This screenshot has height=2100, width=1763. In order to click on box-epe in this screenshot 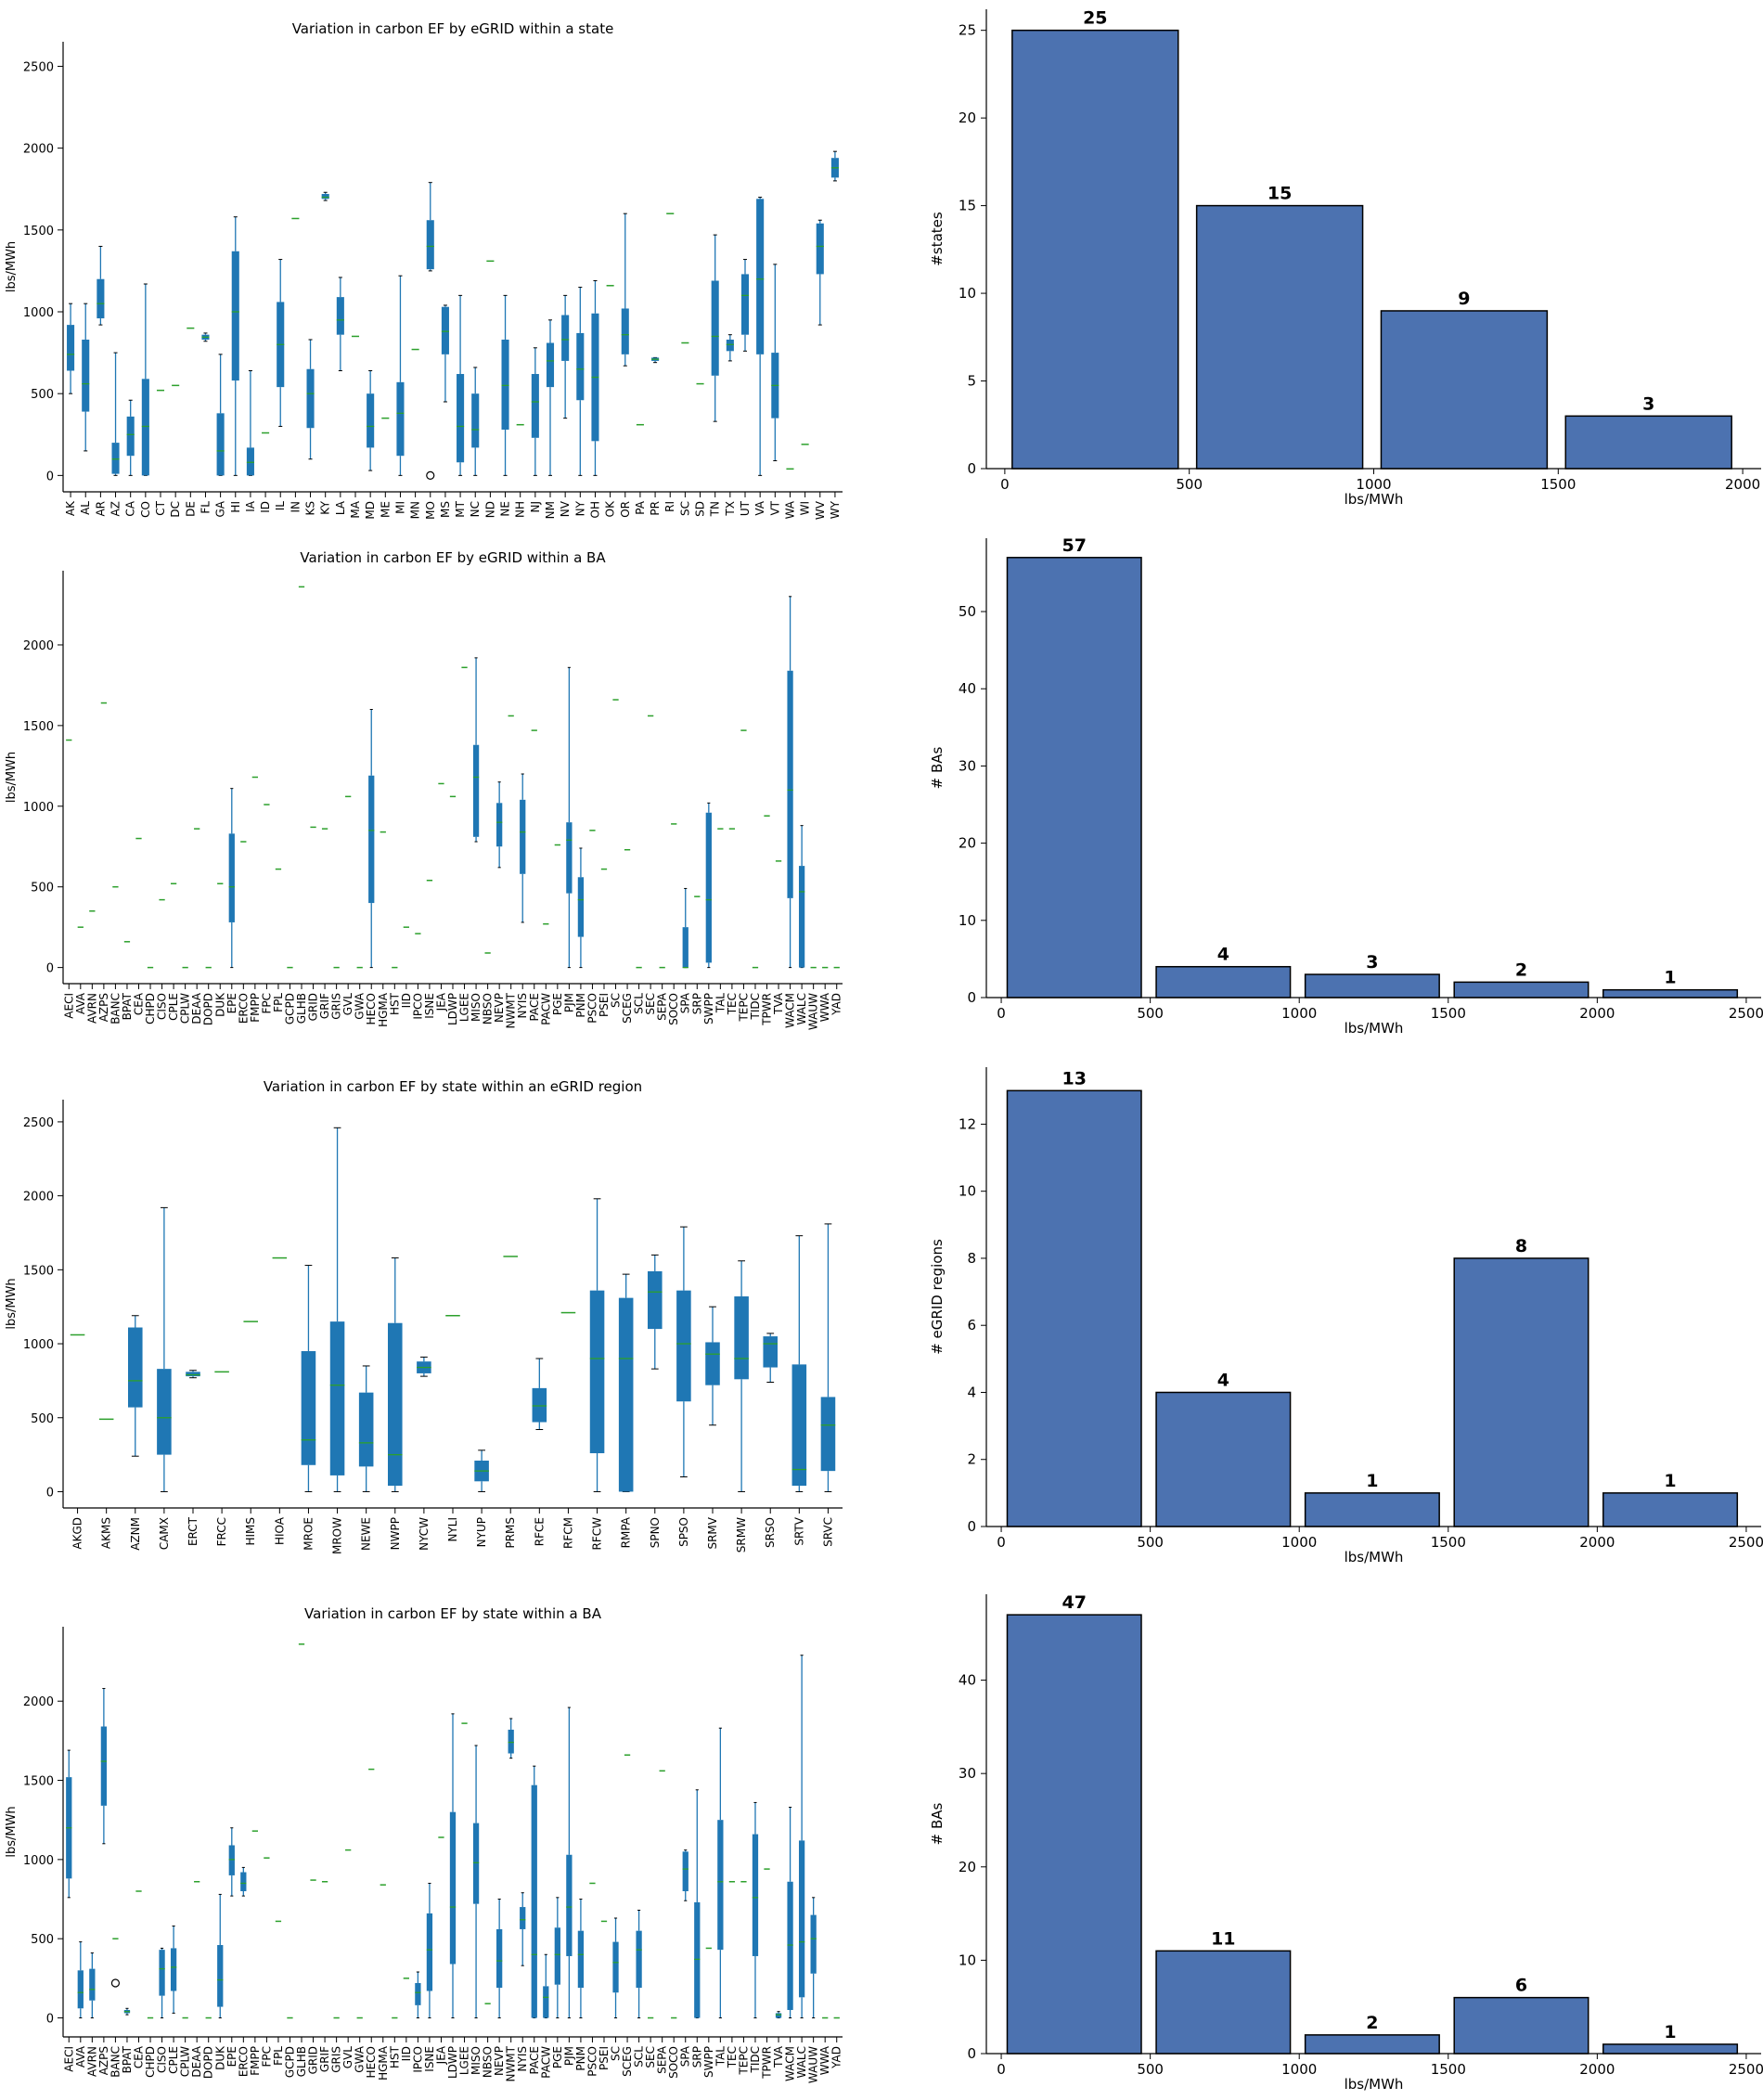, I will do `click(231, 1862)`.